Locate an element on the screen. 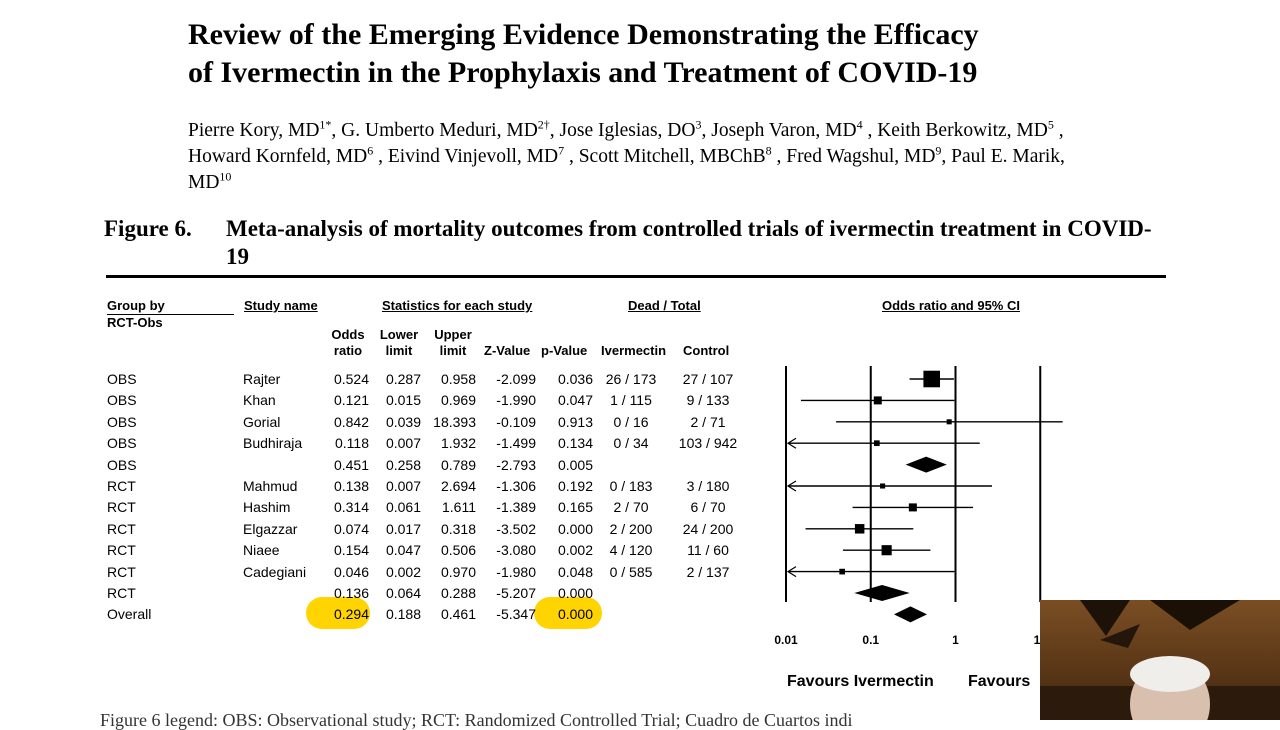 Image resolution: width=1280 pixels, height=730 pixels. cell-z: -2.099 is located at coordinates (516, 379).